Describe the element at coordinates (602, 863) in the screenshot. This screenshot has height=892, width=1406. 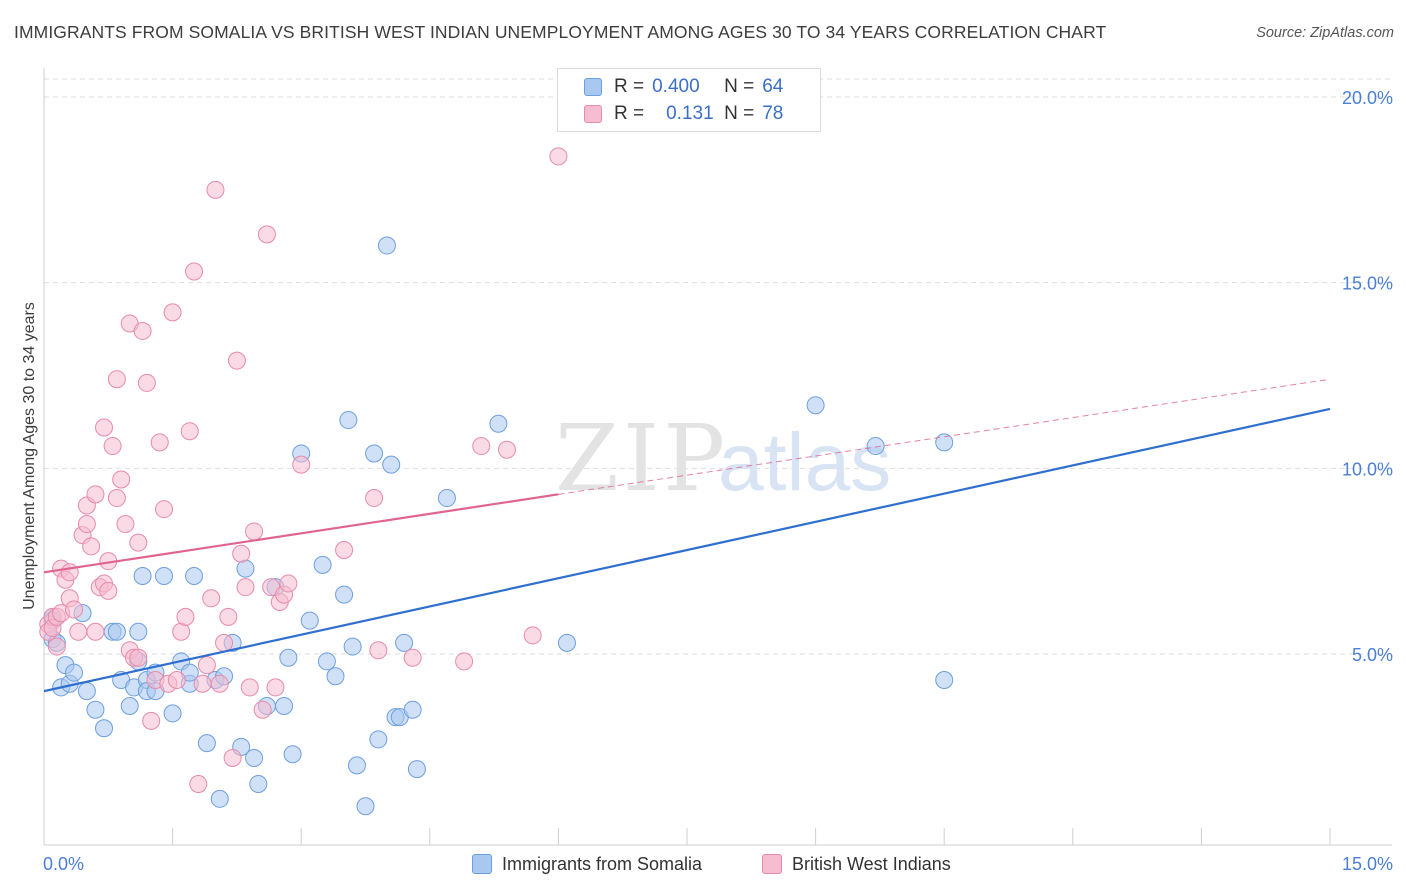
I see `legend-somalia-label: Immigrants from Somalia` at that location.